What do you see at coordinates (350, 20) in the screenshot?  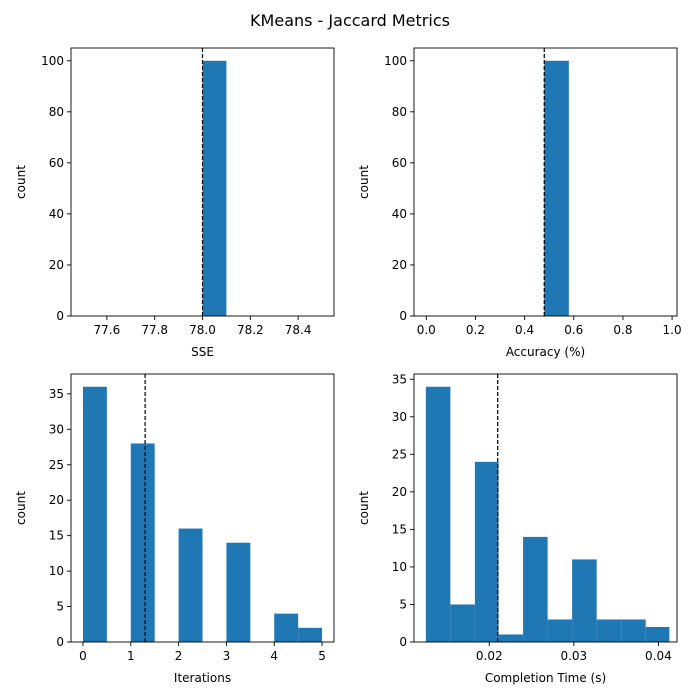 I see `figure-title: KMeans - Jaccard Metrics` at bounding box center [350, 20].